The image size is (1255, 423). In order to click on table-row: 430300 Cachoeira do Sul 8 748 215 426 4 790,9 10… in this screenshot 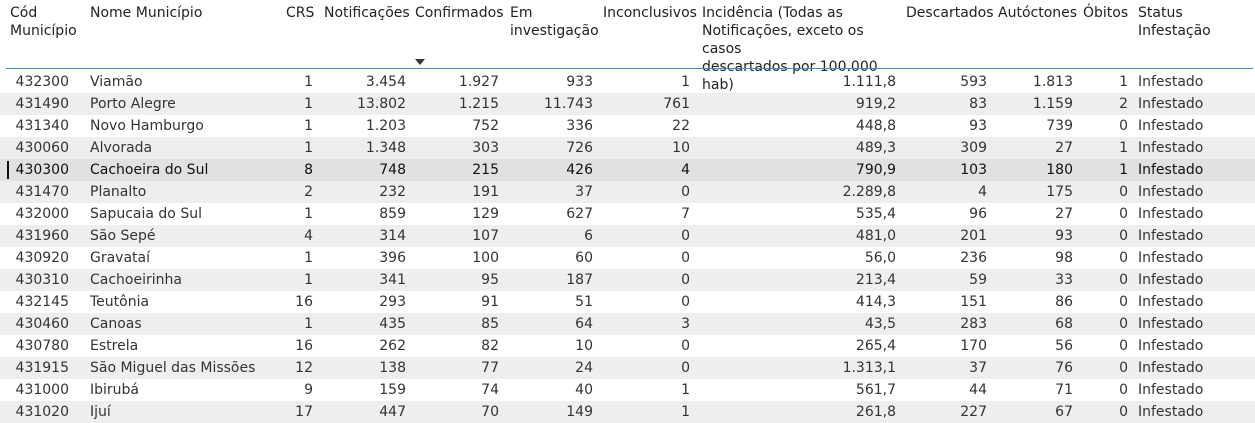, I will do `click(627, 170)`.